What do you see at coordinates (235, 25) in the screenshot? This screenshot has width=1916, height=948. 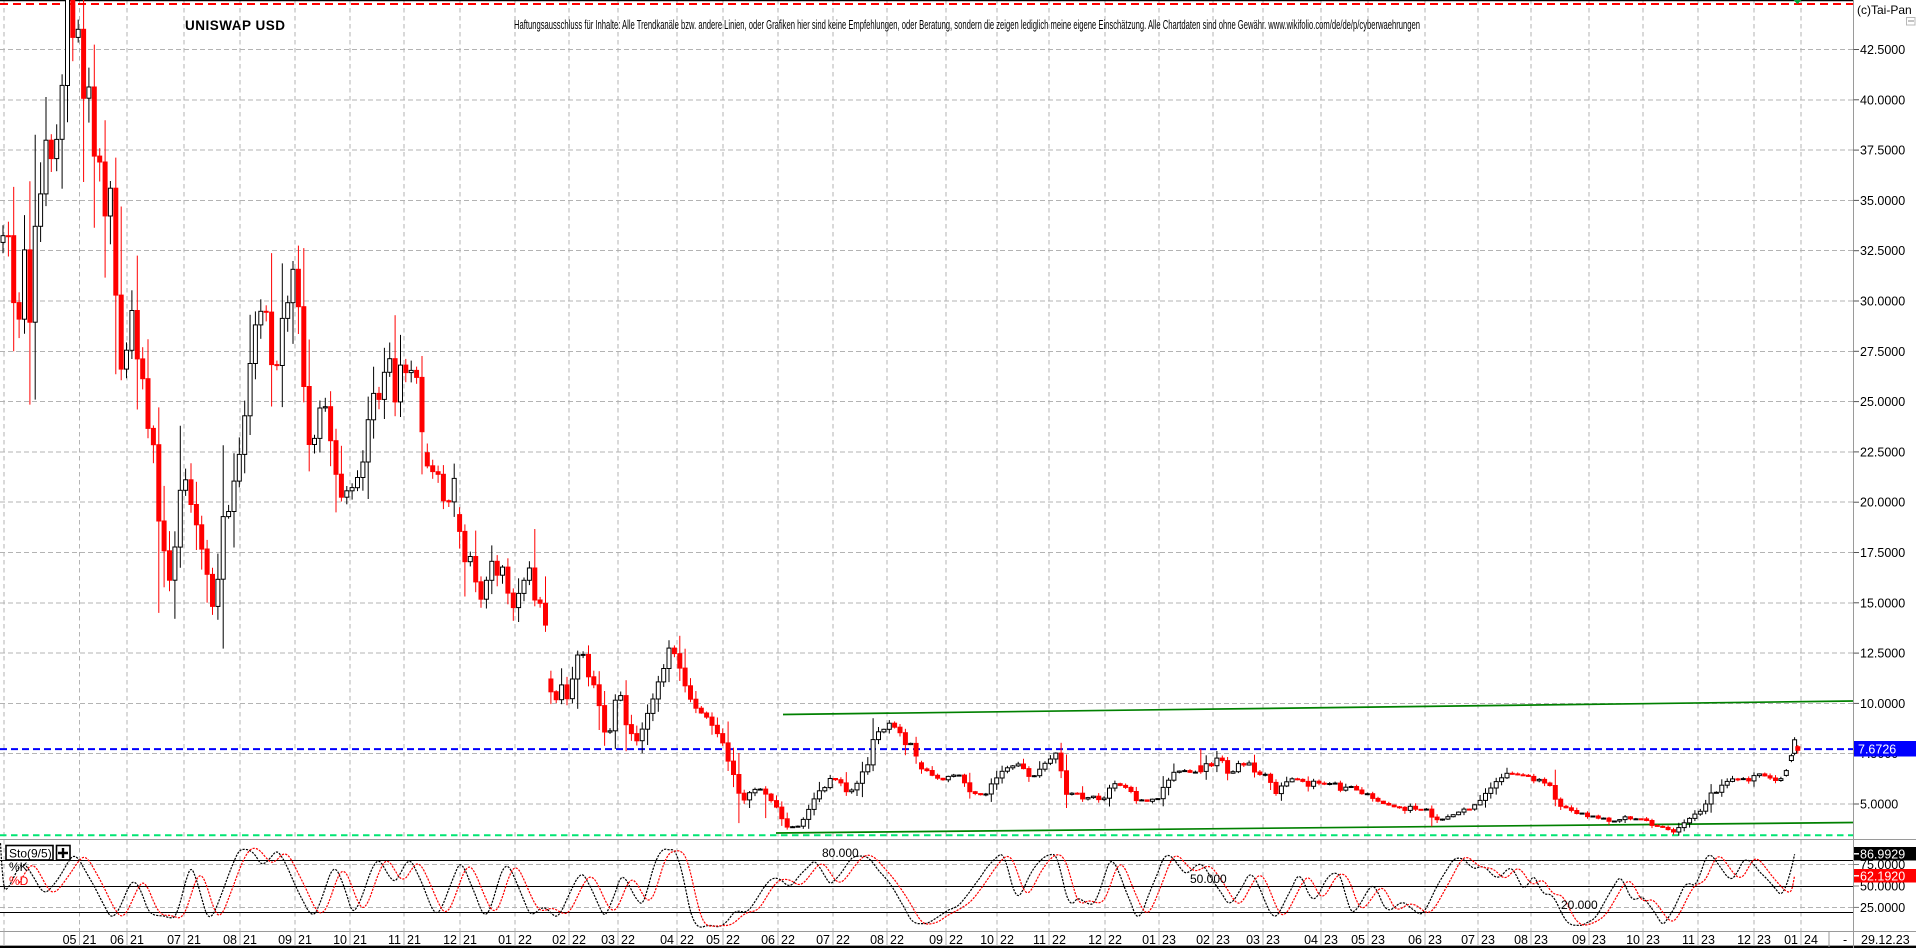 I see `svg-text: UNISWAP USD` at bounding box center [235, 25].